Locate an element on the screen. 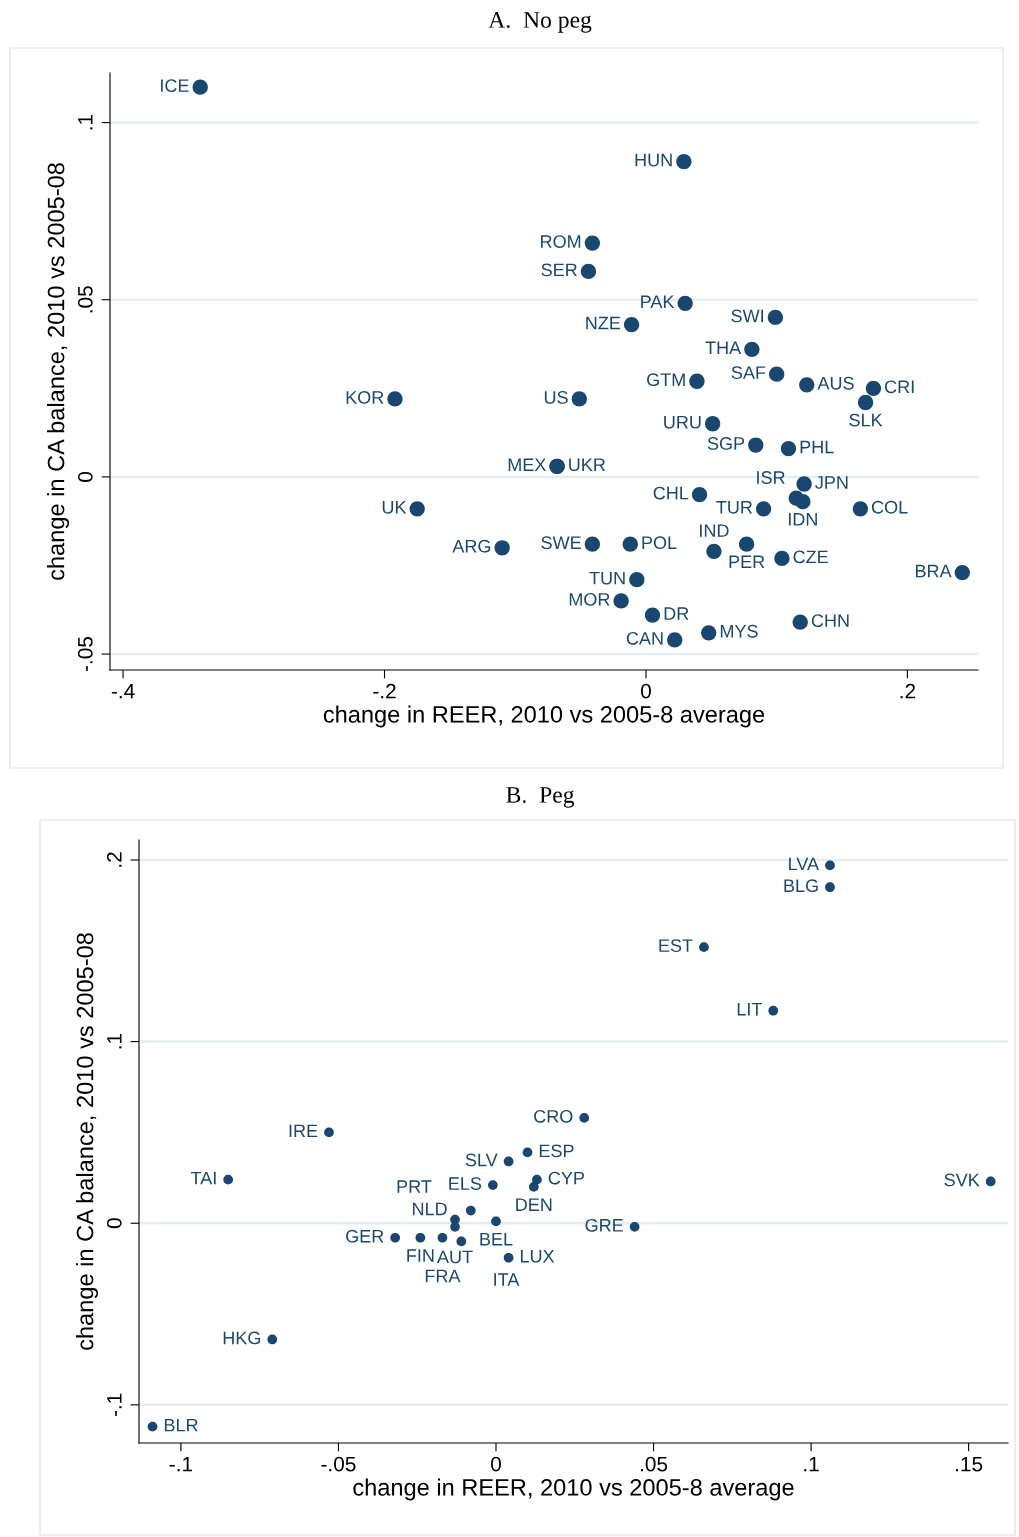 The height and width of the screenshot is (1537, 1019). annotation: BEL is located at coordinates (496, 1239).